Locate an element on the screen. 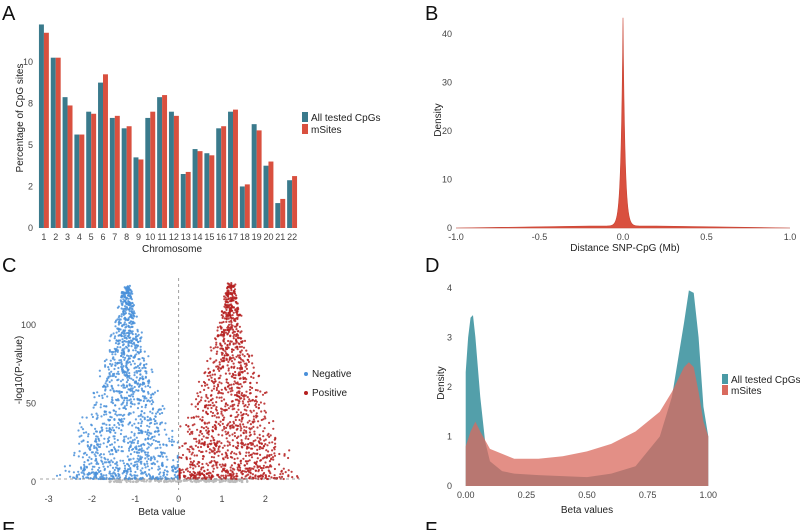 Image resolution: width=800 pixels, height=530 pixels. y-tick-label: 30 is located at coordinates (447, 83).